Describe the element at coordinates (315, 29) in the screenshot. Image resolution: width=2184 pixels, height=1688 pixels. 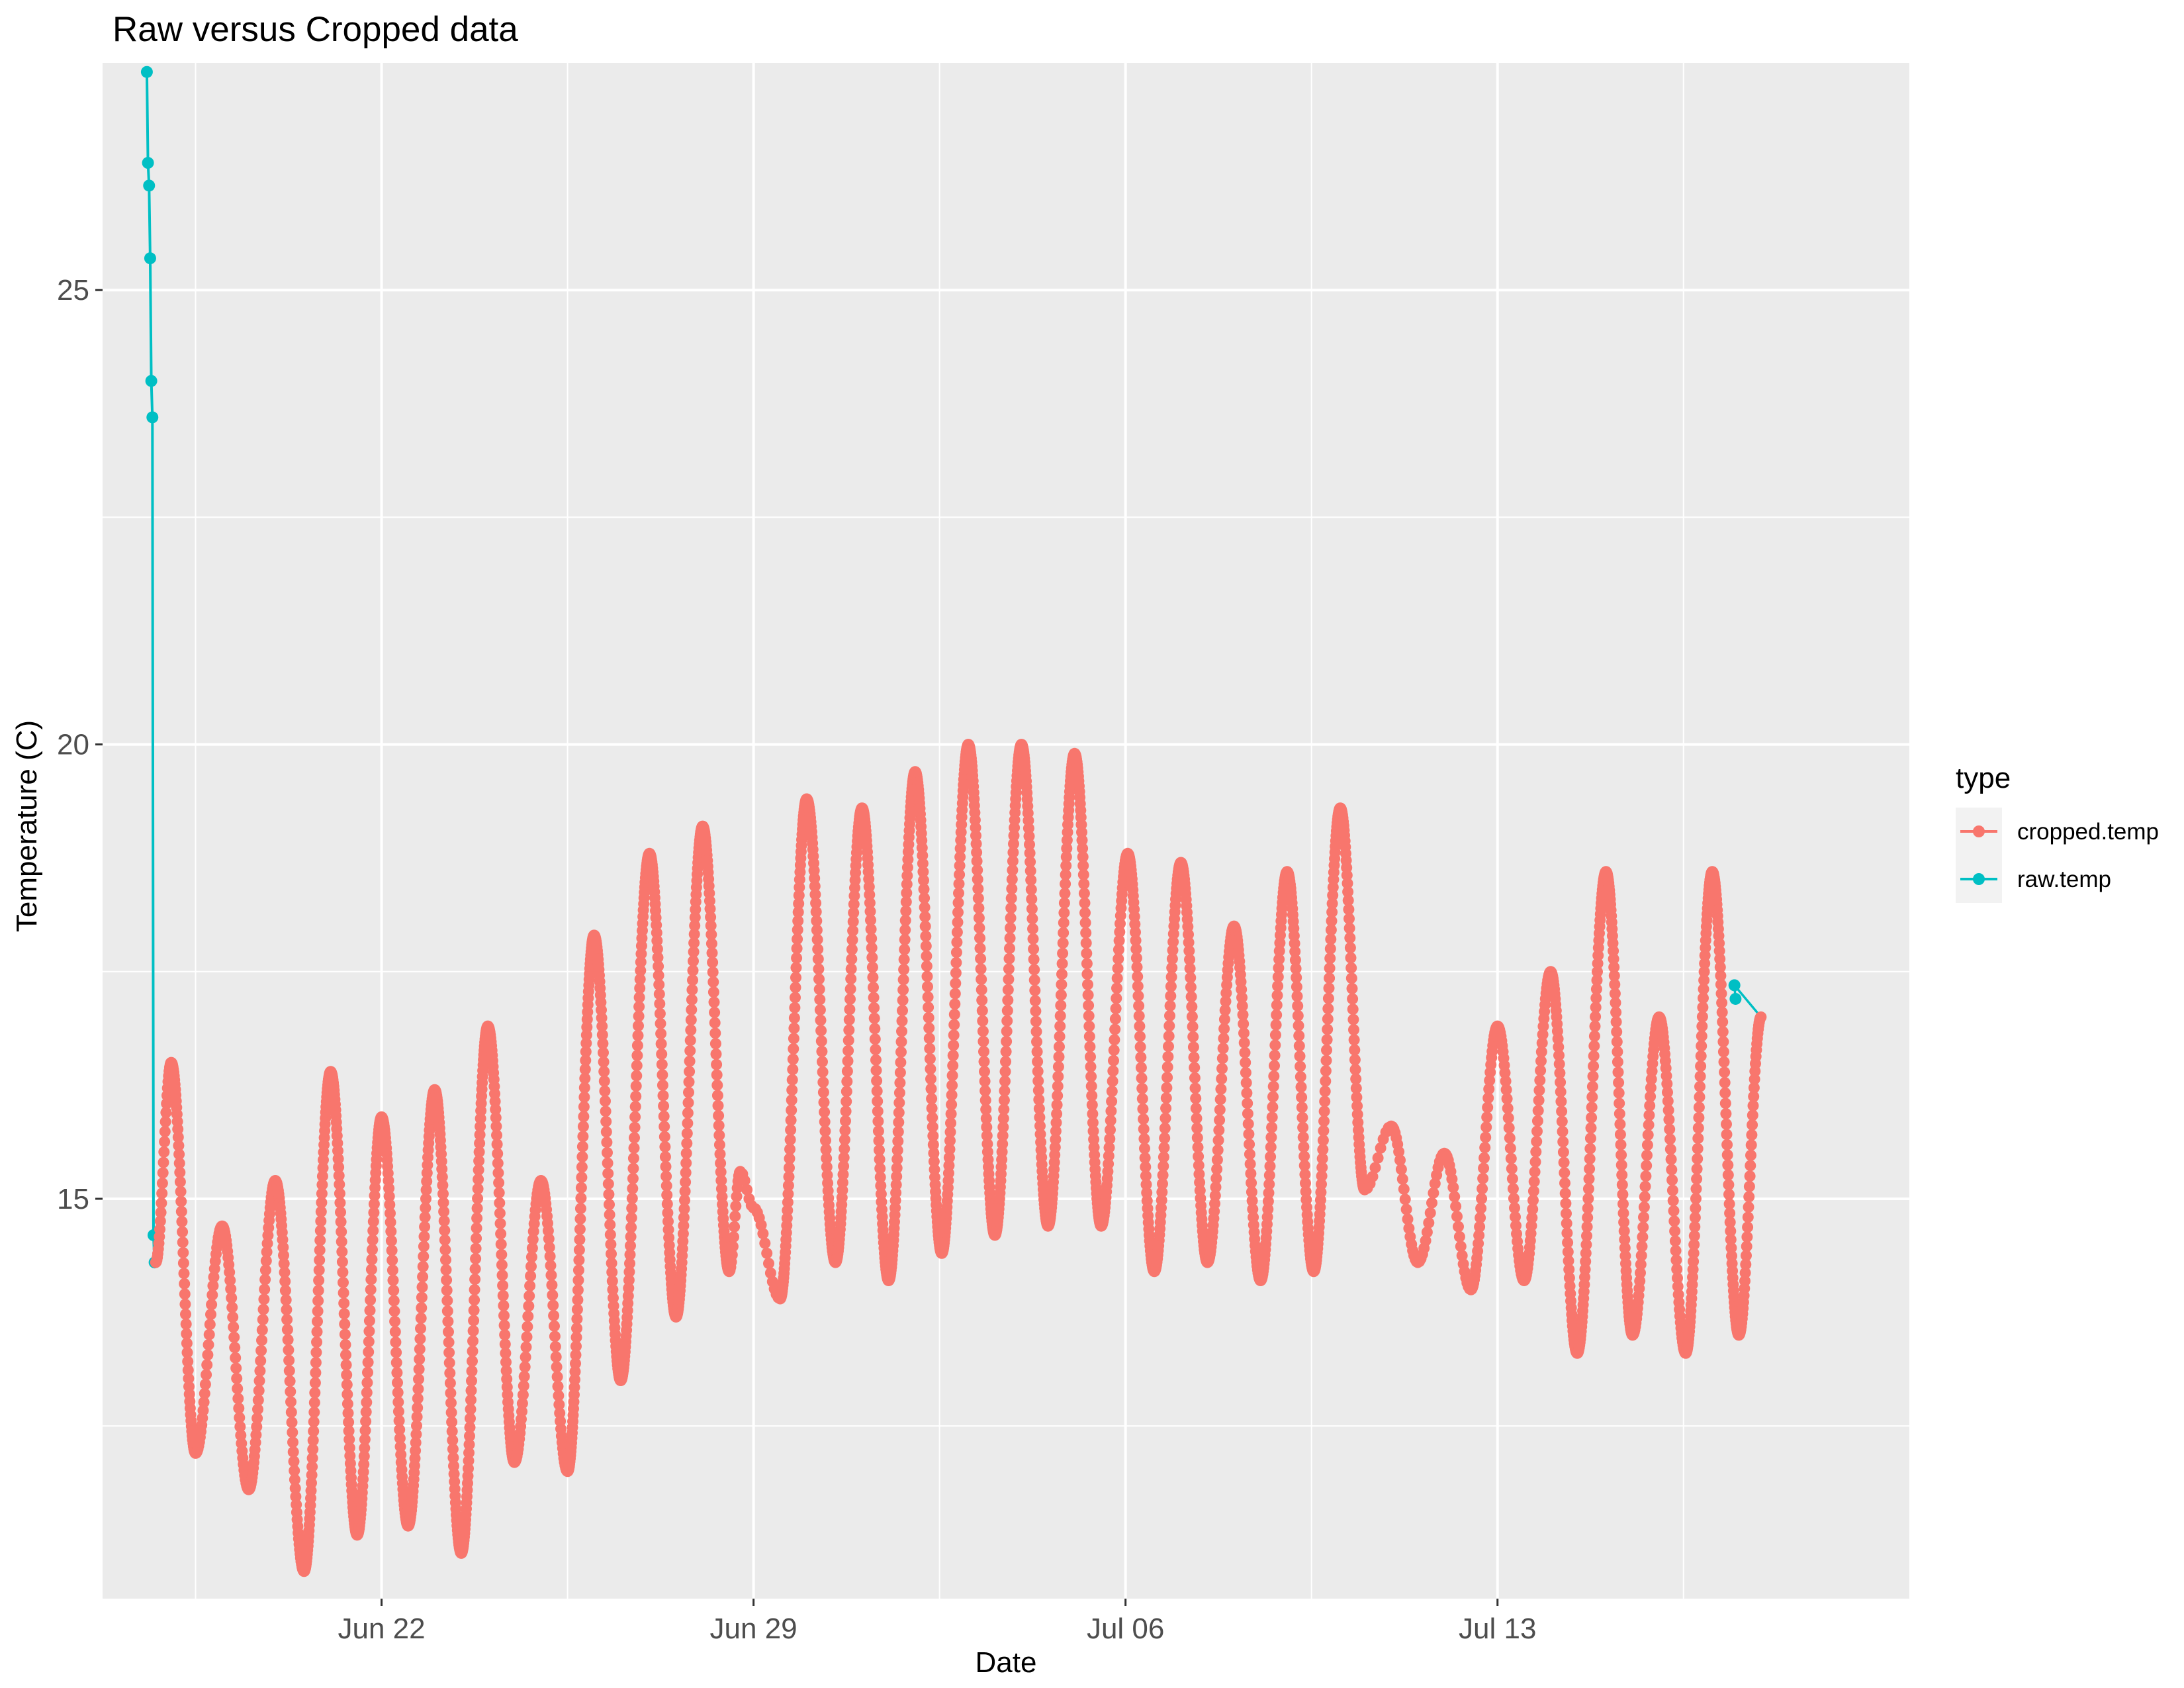
I see `chart-title: Raw versus Cropped data` at that location.